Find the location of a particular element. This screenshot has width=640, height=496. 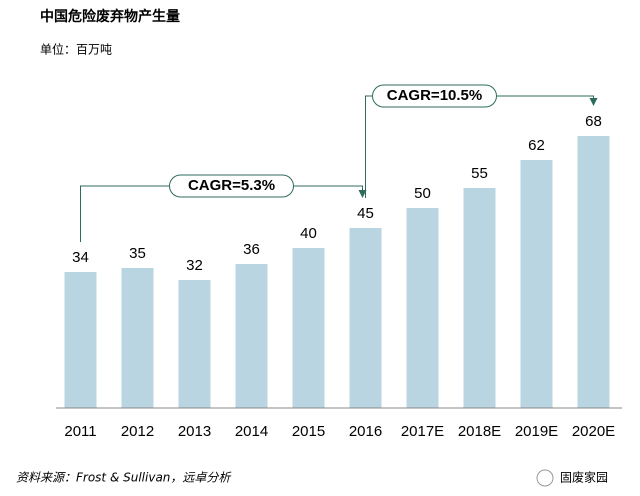

x-tick-label: 2017E is located at coordinates (422, 431).